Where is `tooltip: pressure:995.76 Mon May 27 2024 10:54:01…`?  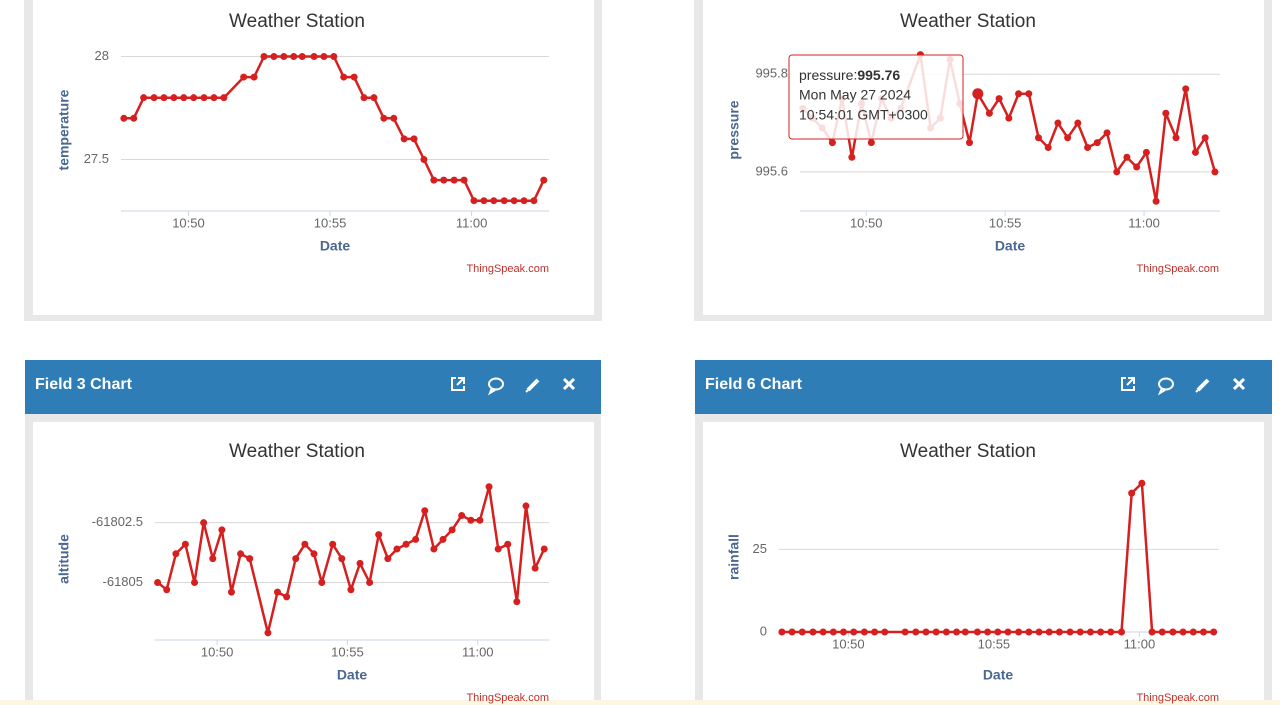 tooltip: pressure:995.76 Mon May 27 2024 10:54:01… is located at coordinates (876, 97).